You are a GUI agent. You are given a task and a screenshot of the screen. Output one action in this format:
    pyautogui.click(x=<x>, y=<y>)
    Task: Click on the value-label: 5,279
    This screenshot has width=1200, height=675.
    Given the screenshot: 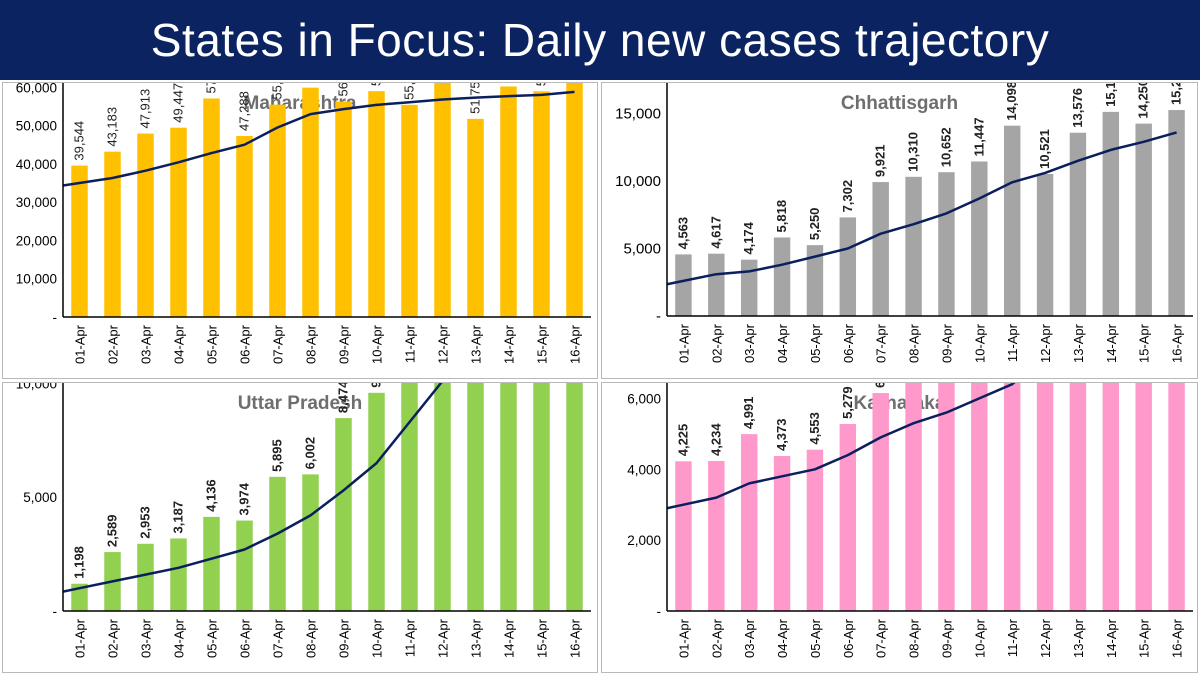 What is the action you would take?
    pyautogui.click(x=847, y=402)
    